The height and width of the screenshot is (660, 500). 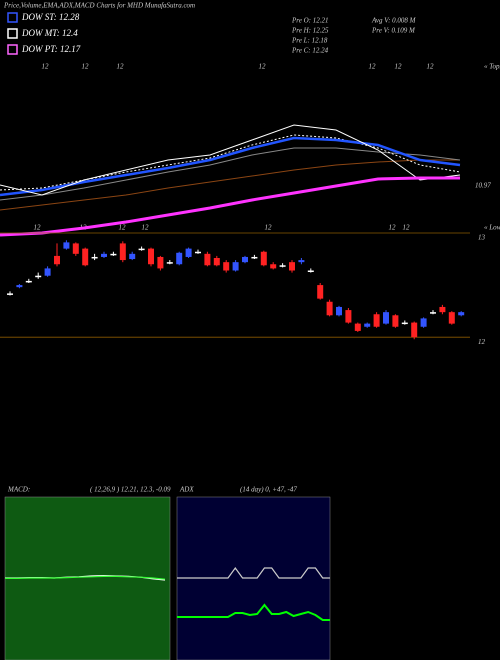 I want to click on adx-subtitle: (14 day) 0, +47, -47, so click(x=268, y=490).